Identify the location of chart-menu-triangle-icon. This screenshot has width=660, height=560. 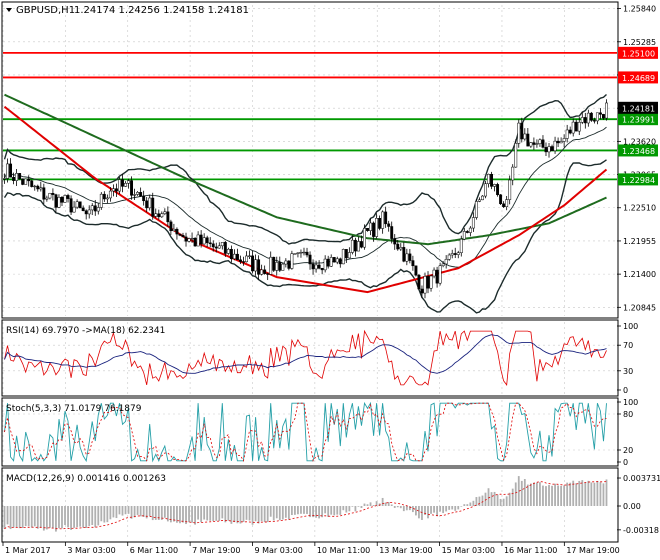
(9, 10).